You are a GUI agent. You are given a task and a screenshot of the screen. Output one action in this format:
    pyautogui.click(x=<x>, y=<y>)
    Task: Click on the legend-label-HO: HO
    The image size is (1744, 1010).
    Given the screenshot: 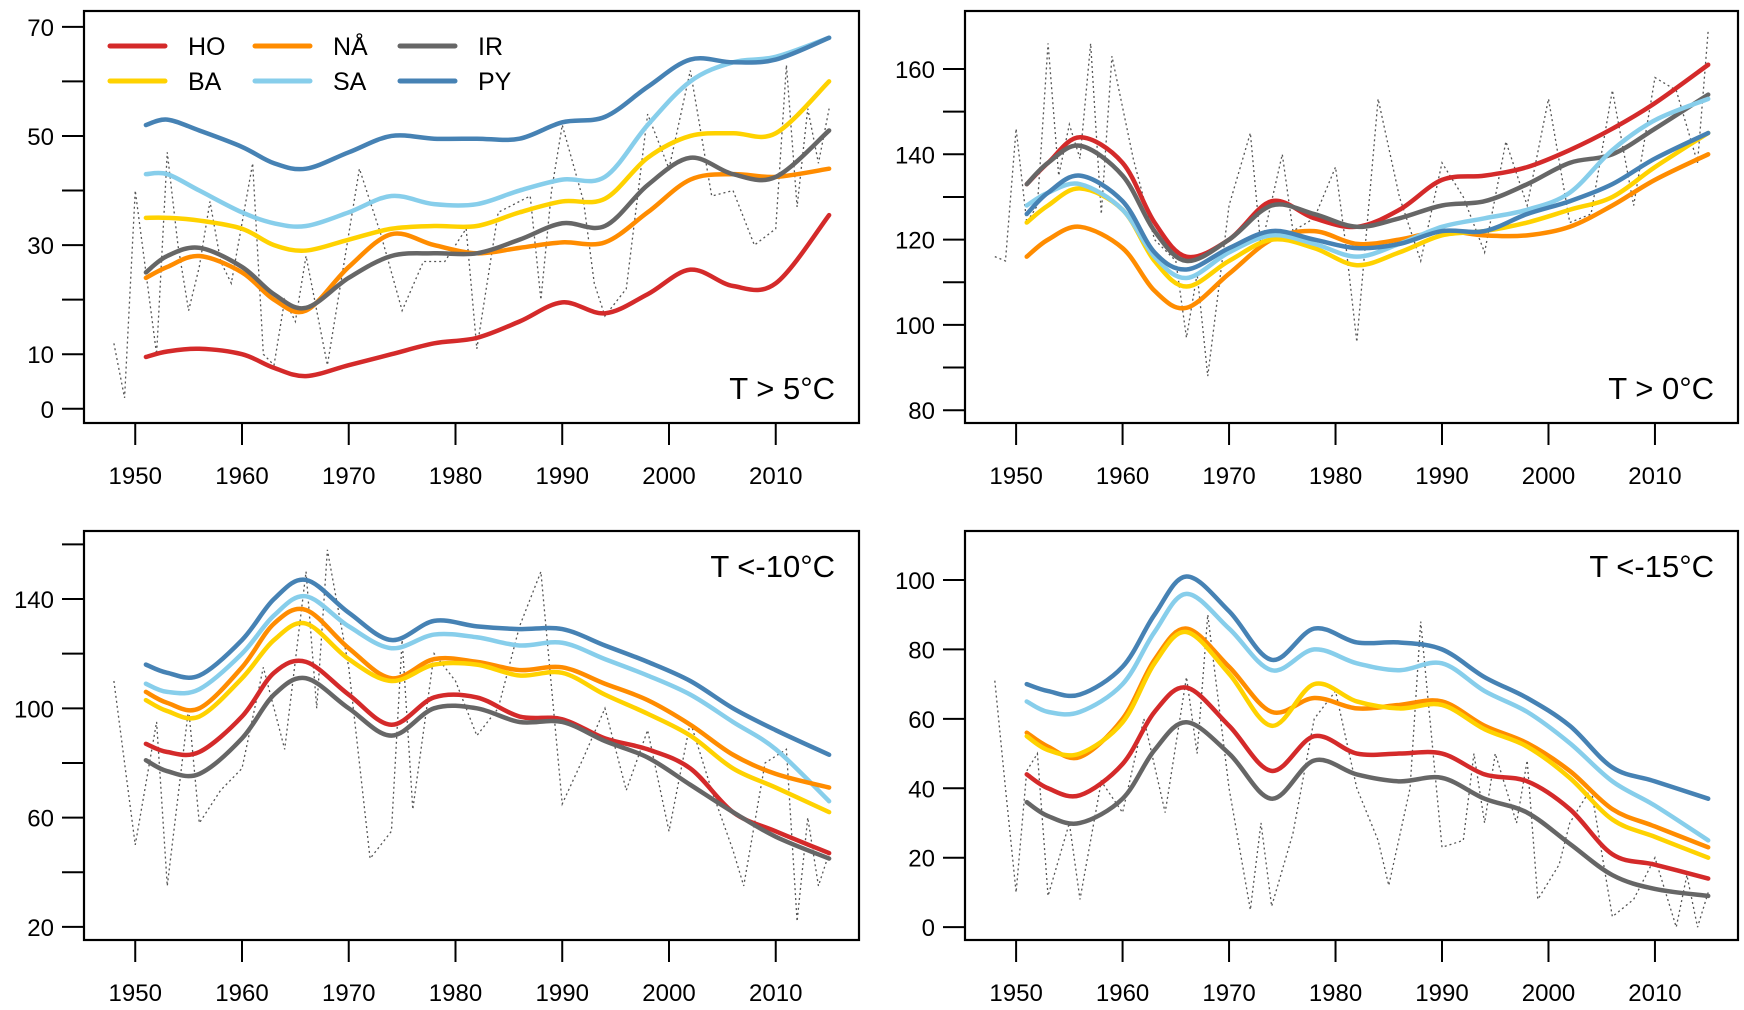 What is the action you would take?
    pyautogui.click(x=207, y=47)
    